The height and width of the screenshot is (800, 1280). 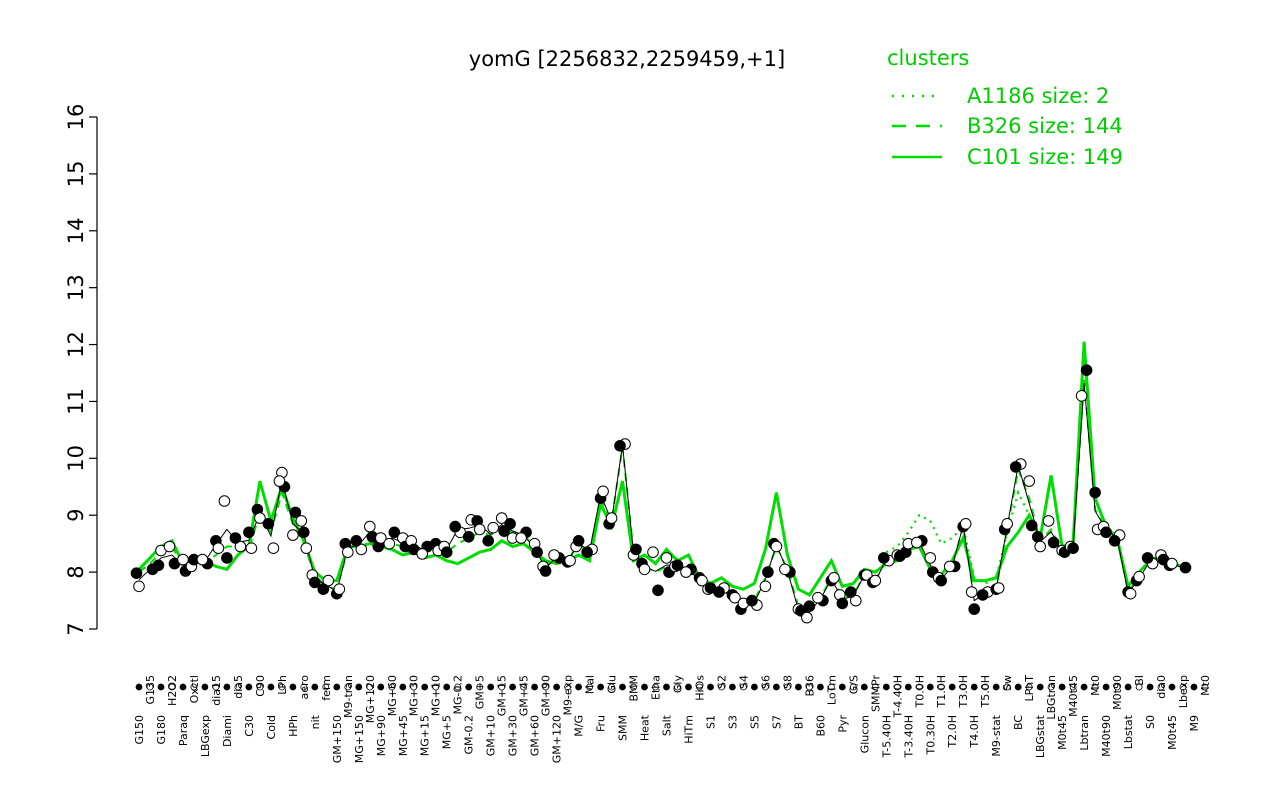 What do you see at coordinates (293, 726) in the screenshot?
I see `x-tick-label: HPh` at bounding box center [293, 726].